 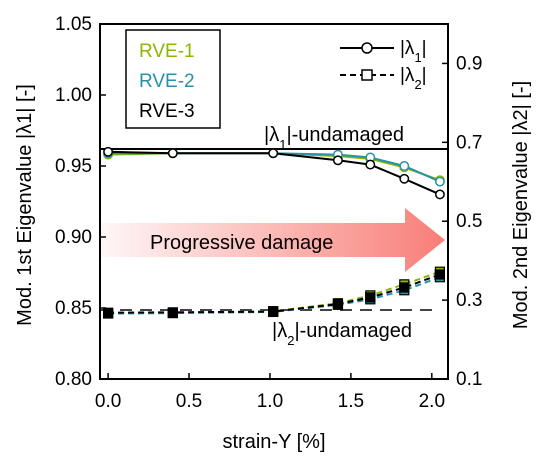 I want to click on rve-3-lambda1-line, so click(x=274, y=173).